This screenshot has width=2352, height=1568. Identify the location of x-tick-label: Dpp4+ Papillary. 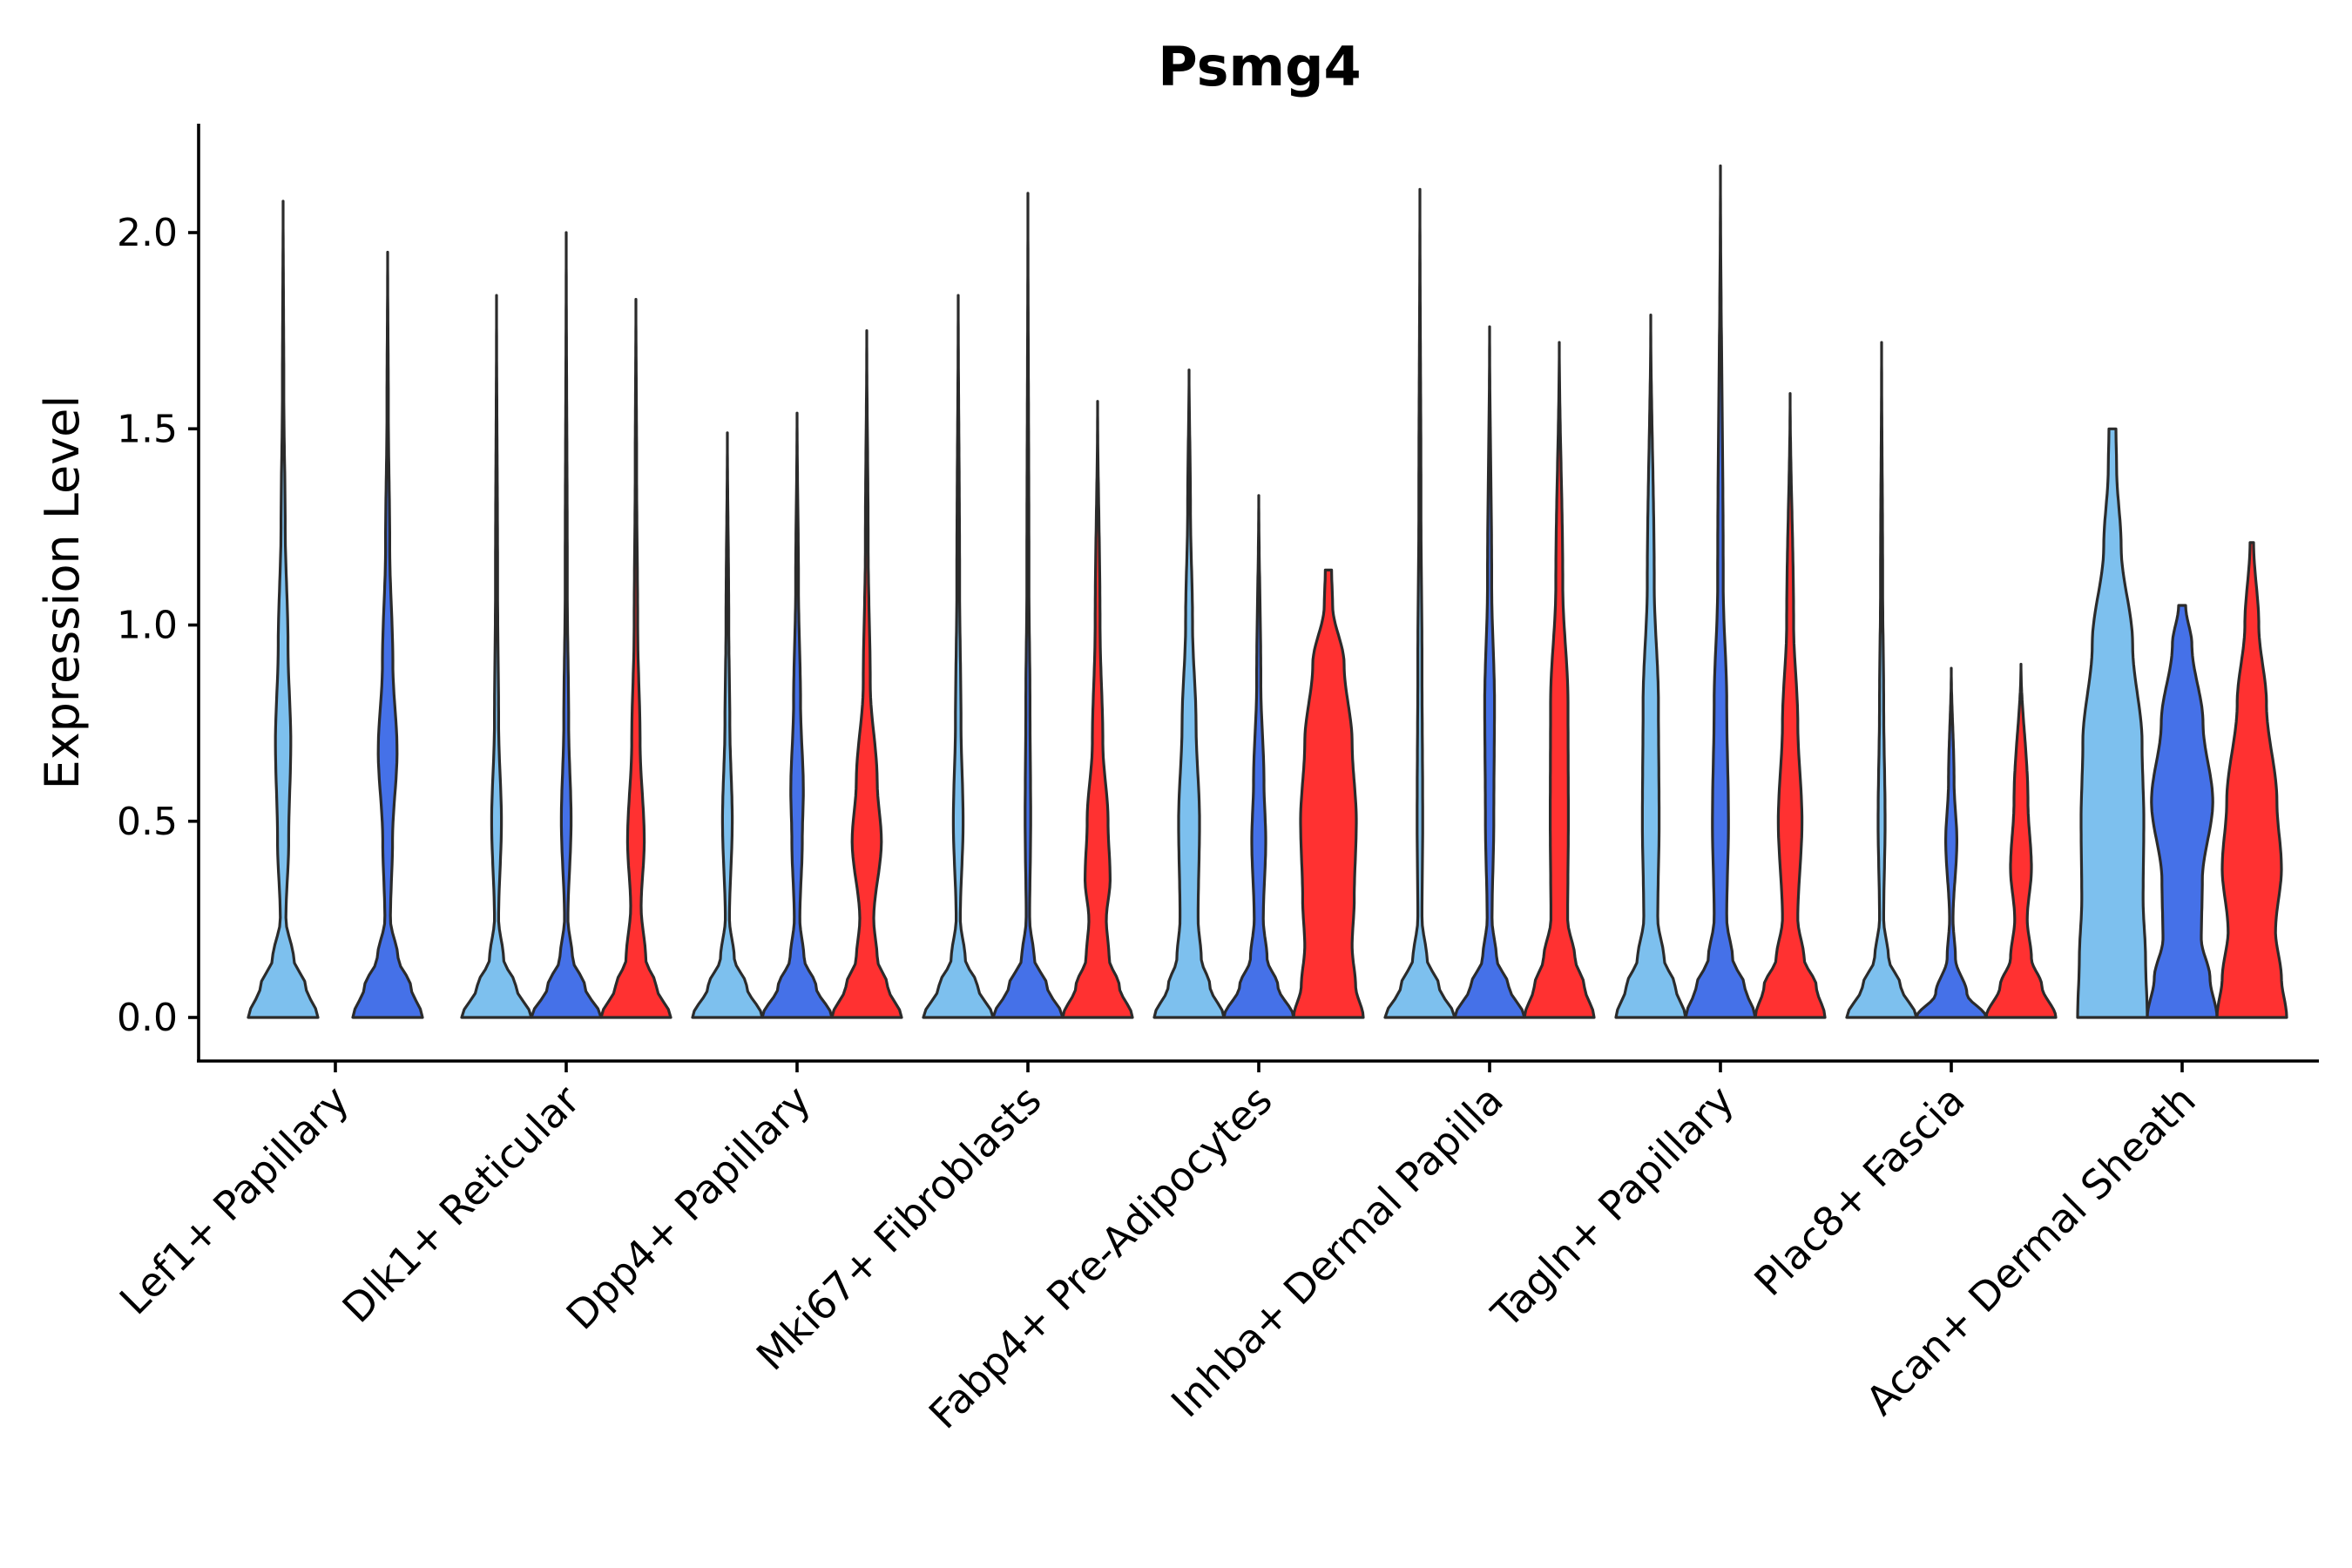
(689, 1208).